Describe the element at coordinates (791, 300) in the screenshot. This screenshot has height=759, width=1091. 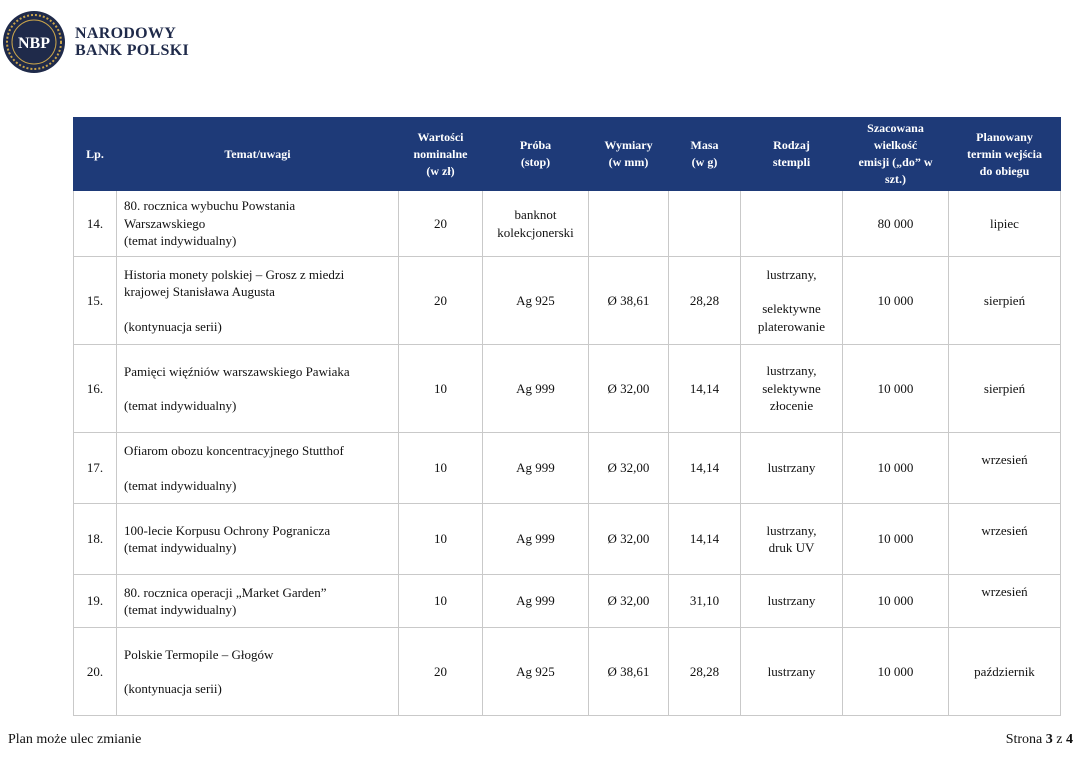
I see `row-stamp: lustrzany, selektywne platerowanie` at that location.